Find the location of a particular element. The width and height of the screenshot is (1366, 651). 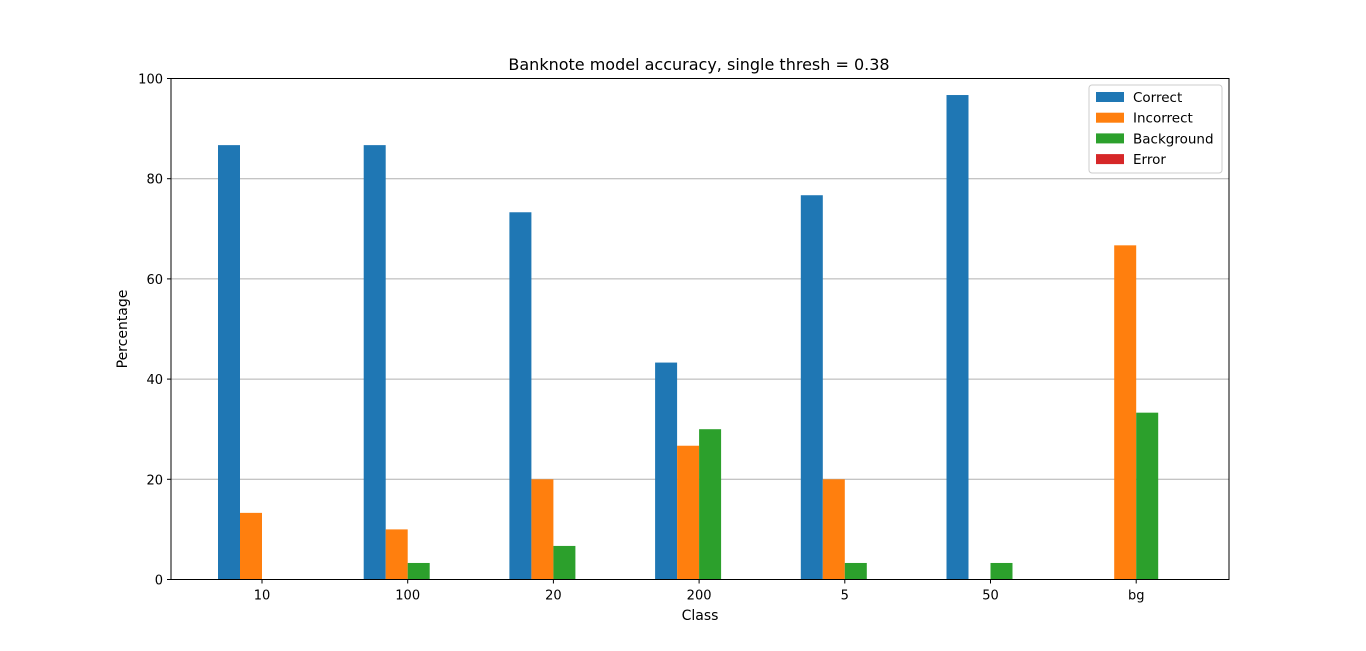

bar-incorrect-bg is located at coordinates (1125, 412).